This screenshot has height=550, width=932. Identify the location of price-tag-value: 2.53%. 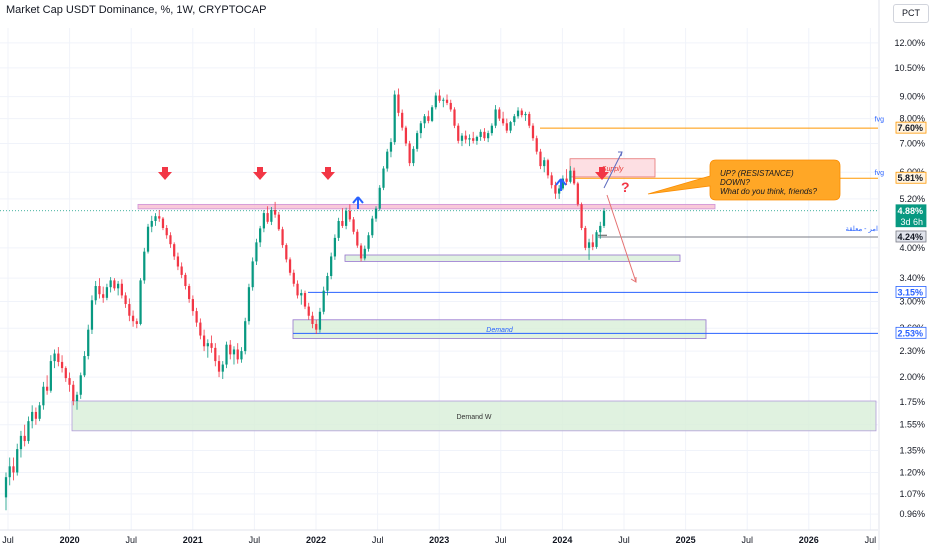
(910, 333).